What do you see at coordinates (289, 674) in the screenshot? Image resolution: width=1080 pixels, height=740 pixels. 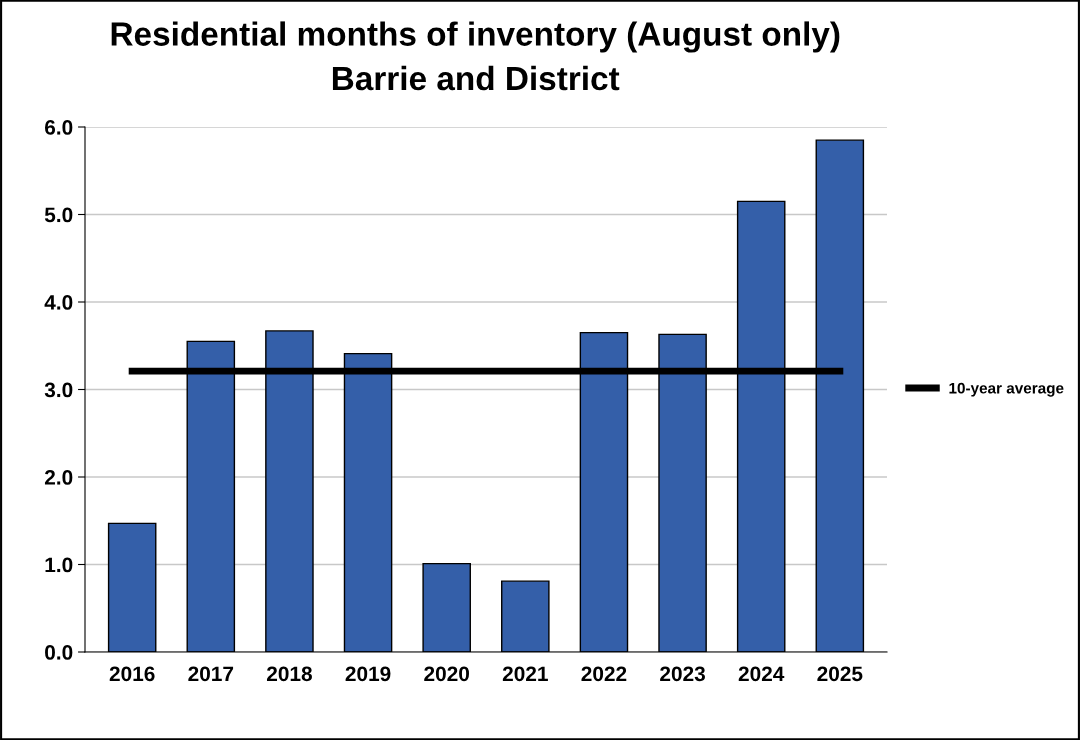 I see `x-tick-label: 2018` at bounding box center [289, 674].